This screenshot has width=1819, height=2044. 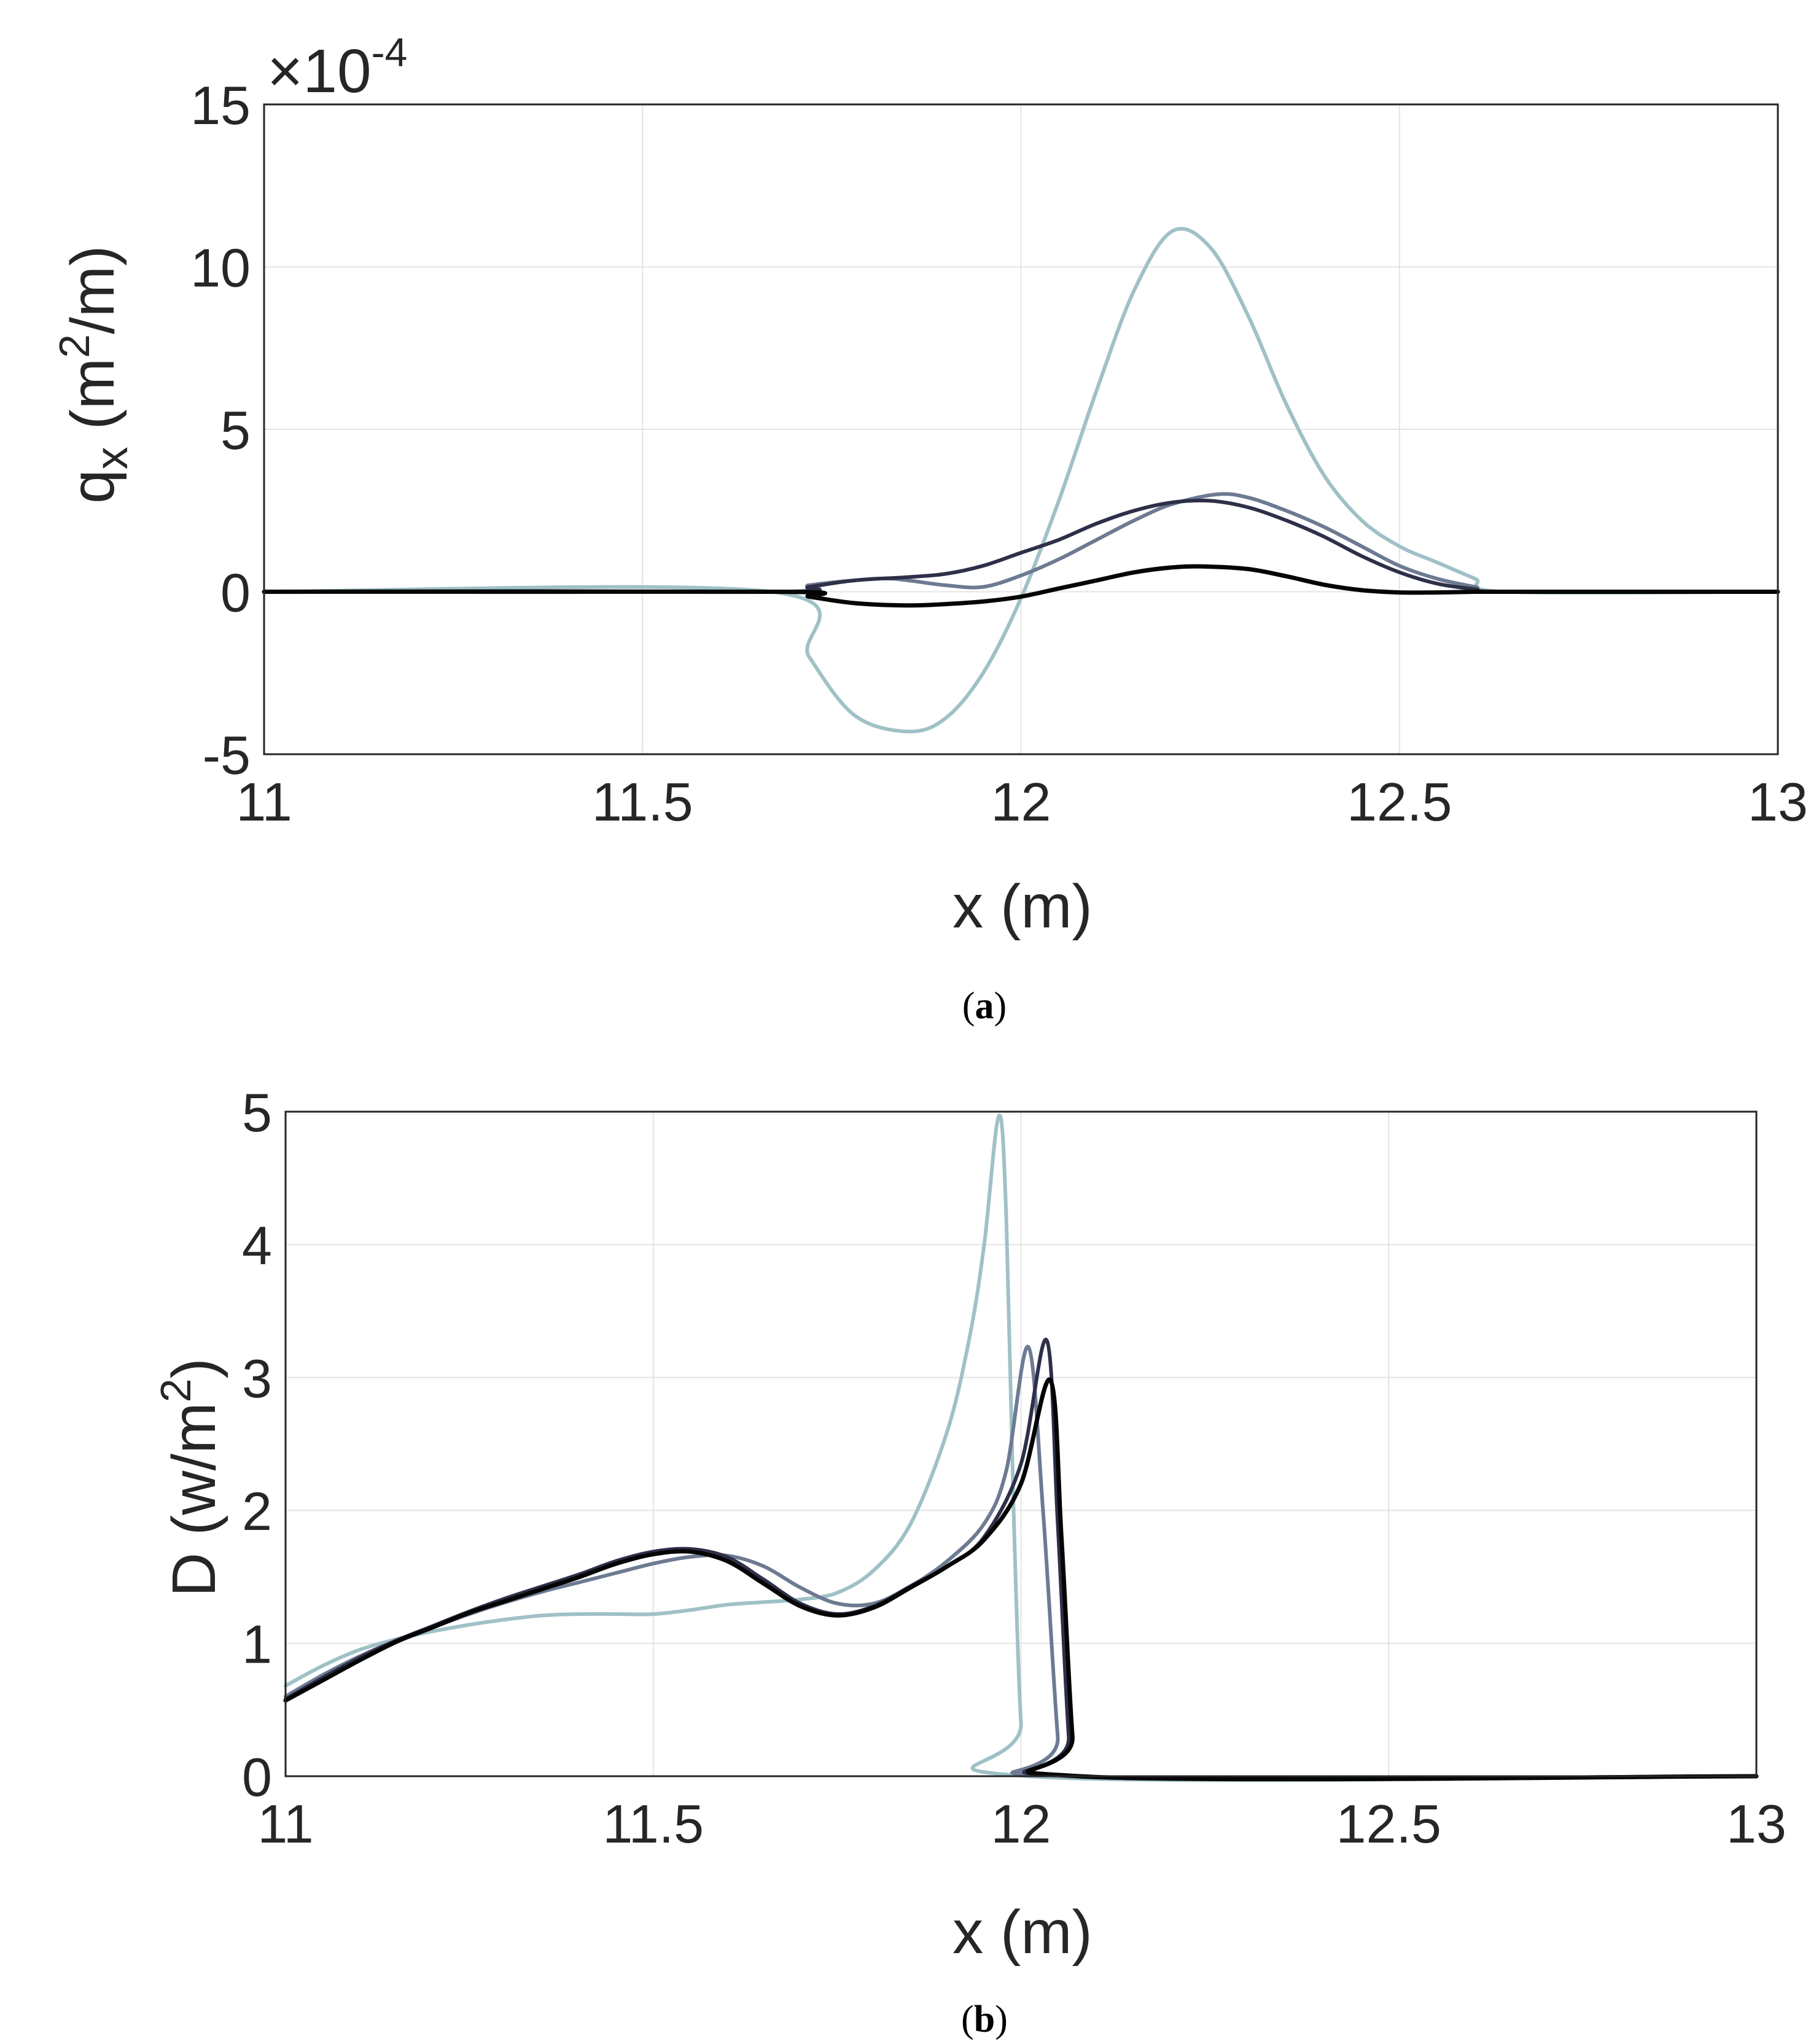 What do you see at coordinates (642, 801) in the screenshot?
I see `panel-a-x-tick-label: 11.5` at bounding box center [642, 801].